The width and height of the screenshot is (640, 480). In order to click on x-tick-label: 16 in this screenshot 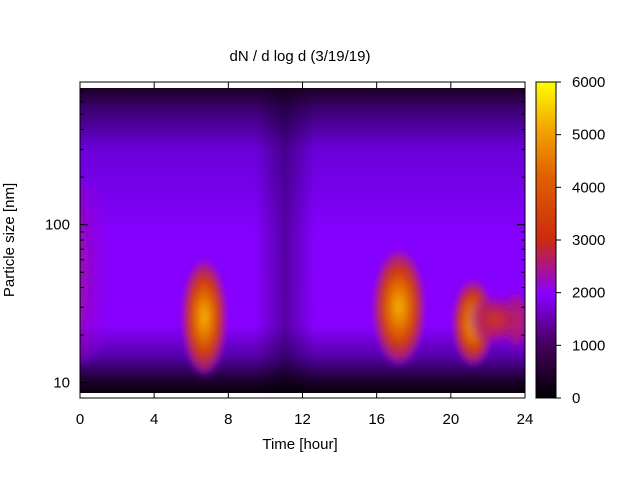, I will do `click(376, 419)`.